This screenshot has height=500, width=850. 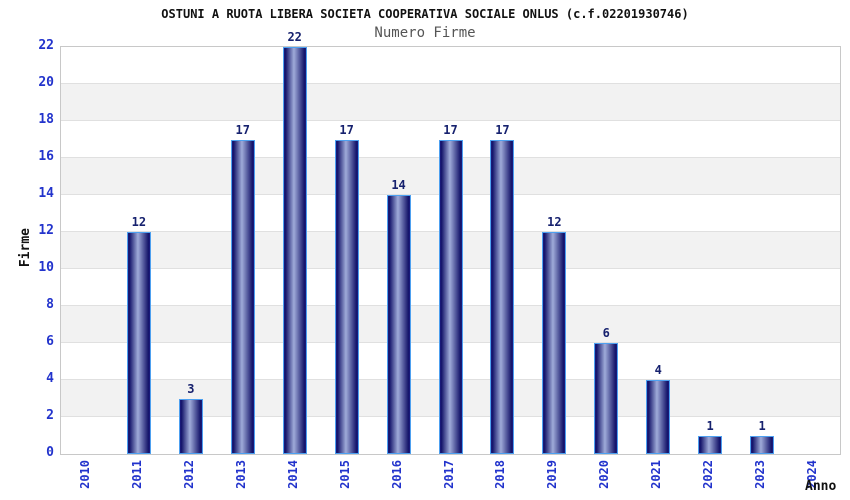 I want to click on bar-2015, so click(x=346, y=296).